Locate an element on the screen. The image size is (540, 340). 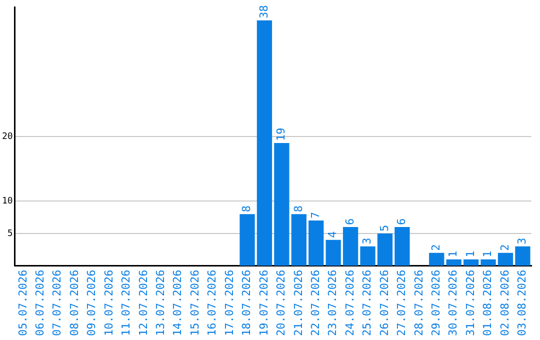
data-label: 7 is located at coordinates (315, 215).